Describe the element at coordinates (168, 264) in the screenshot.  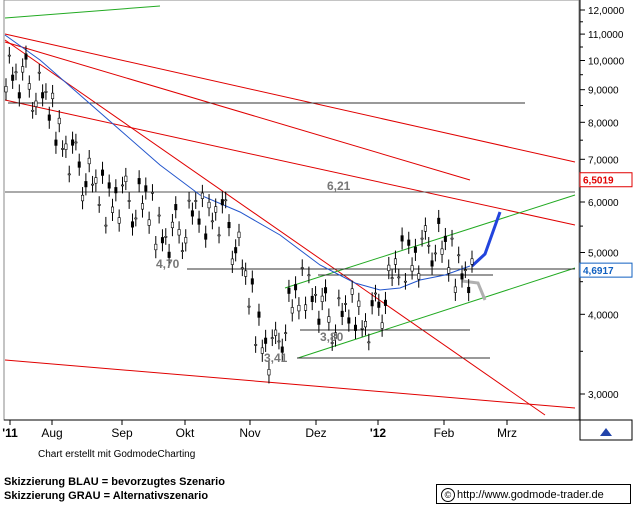
I see `level-annotation: 4,70` at that location.